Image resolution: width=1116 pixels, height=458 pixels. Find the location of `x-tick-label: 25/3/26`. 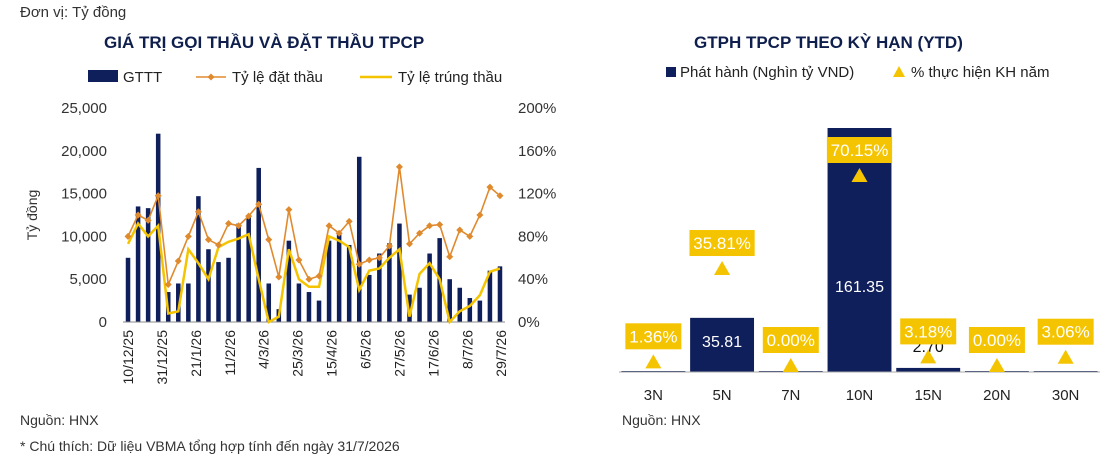

x-tick-label: 25/3/26 is located at coordinates (298, 353).